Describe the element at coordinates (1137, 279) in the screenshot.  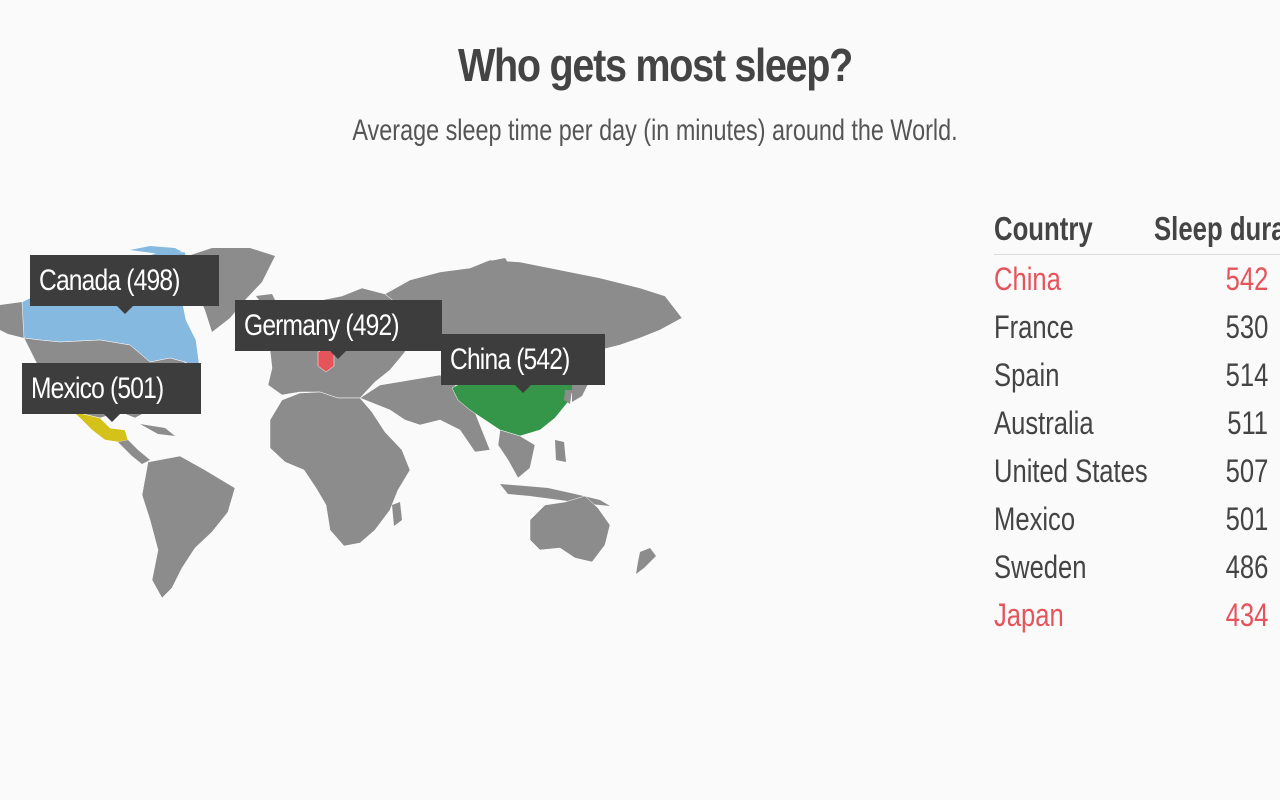
I see `table-row: China 542` at that location.